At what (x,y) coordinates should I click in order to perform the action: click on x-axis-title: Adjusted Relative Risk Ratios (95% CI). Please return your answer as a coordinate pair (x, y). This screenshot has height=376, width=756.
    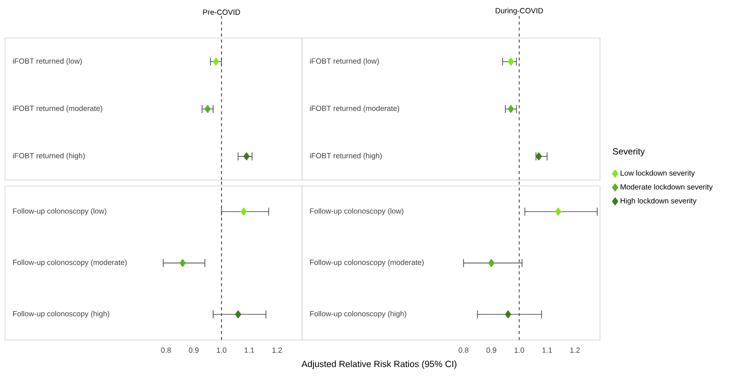
    Looking at the image, I should click on (379, 364).